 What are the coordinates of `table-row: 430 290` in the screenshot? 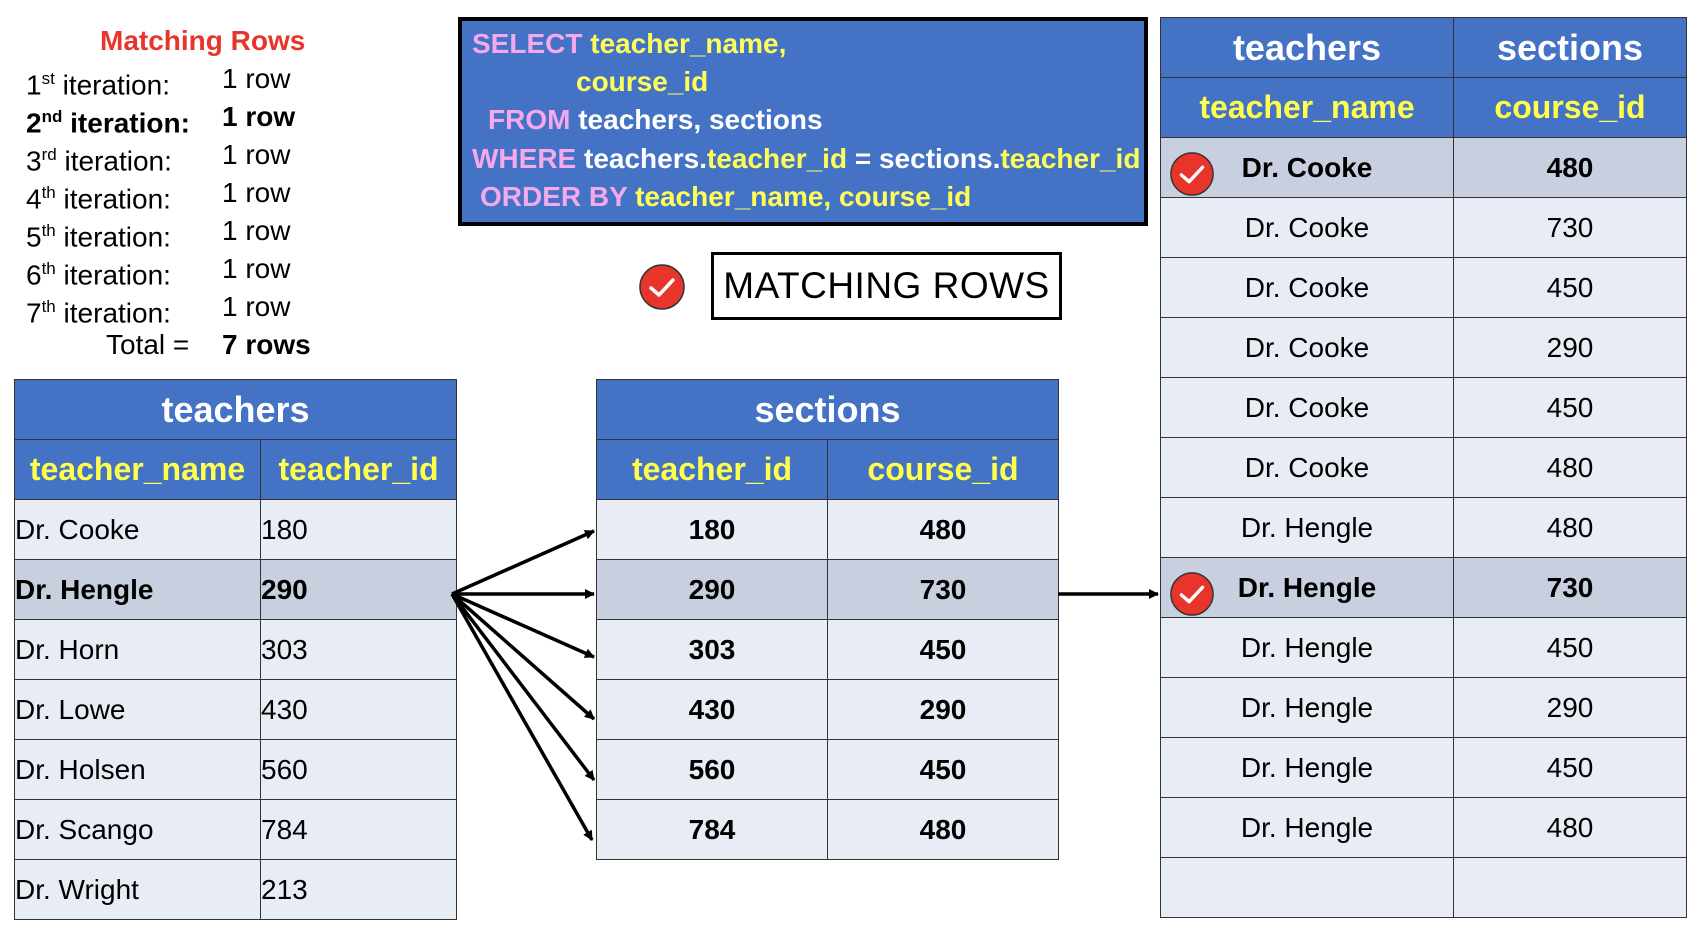 It's located at (827, 709).